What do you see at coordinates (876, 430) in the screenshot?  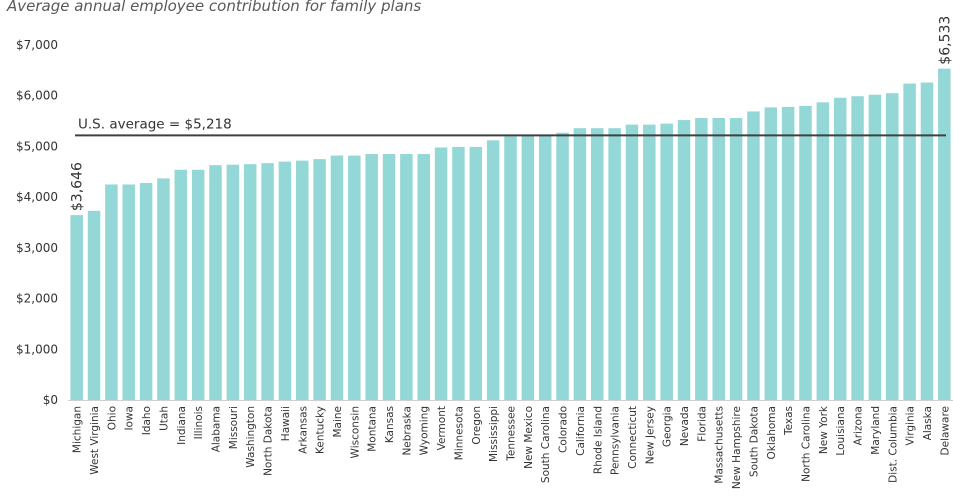 I see `x-tick-label: Maryland` at bounding box center [876, 430].